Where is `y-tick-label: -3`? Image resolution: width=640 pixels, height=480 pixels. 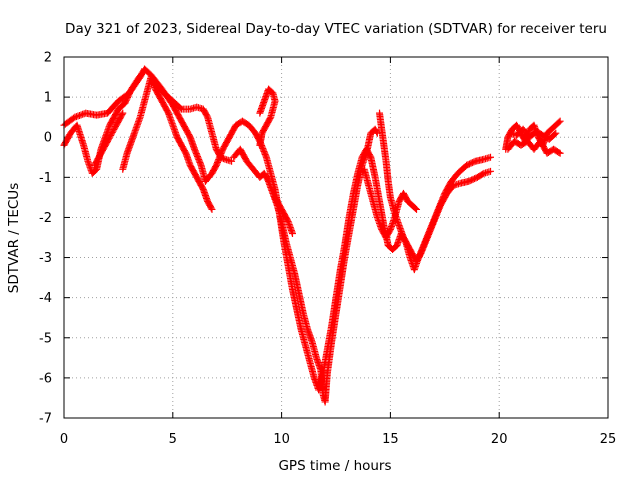
y-tick-label: -3 is located at coordinates (45, 258).